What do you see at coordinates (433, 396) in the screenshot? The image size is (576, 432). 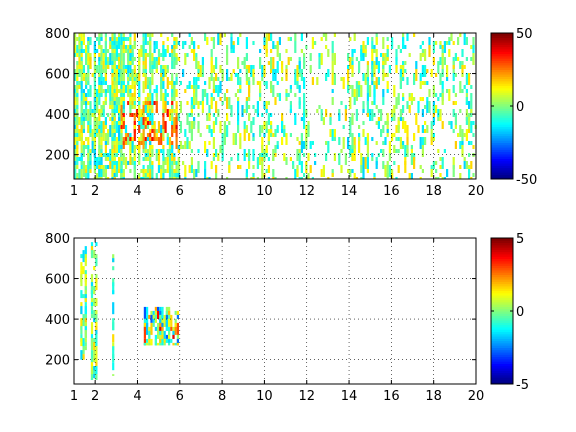 I see `x-tick-label: 18` at bounding box center [433, 396].